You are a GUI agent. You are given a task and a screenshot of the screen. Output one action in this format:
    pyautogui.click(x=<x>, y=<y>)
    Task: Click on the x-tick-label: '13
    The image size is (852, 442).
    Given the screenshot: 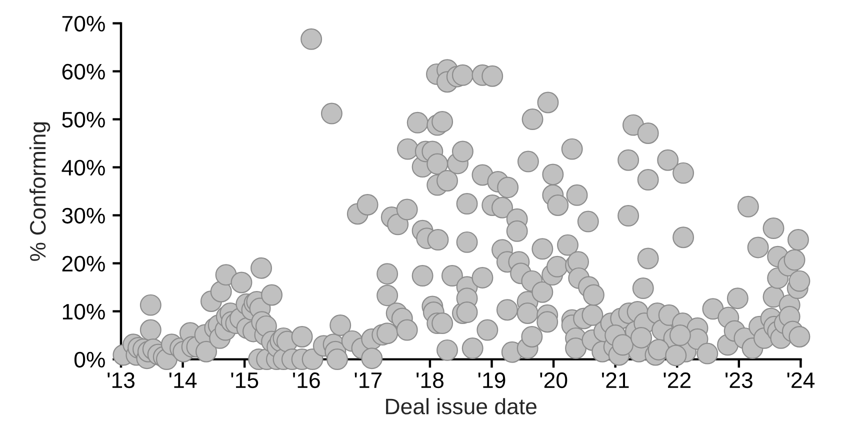 What is the action you would take?
    pyautogui.click(x=121, y=380)
    